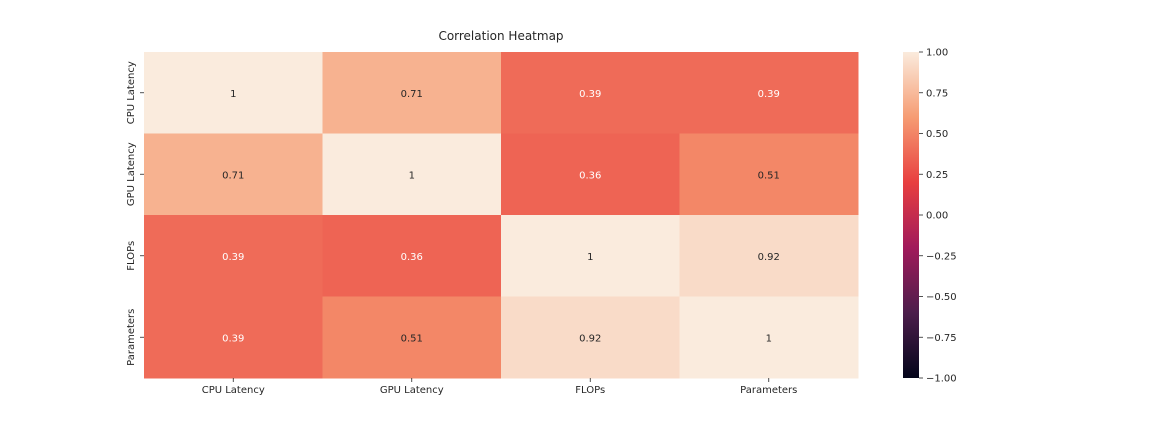  Describe the element at coordinates (131, 174) in the screenshot. I see `y-tick-label: GPU Latency` at that location.